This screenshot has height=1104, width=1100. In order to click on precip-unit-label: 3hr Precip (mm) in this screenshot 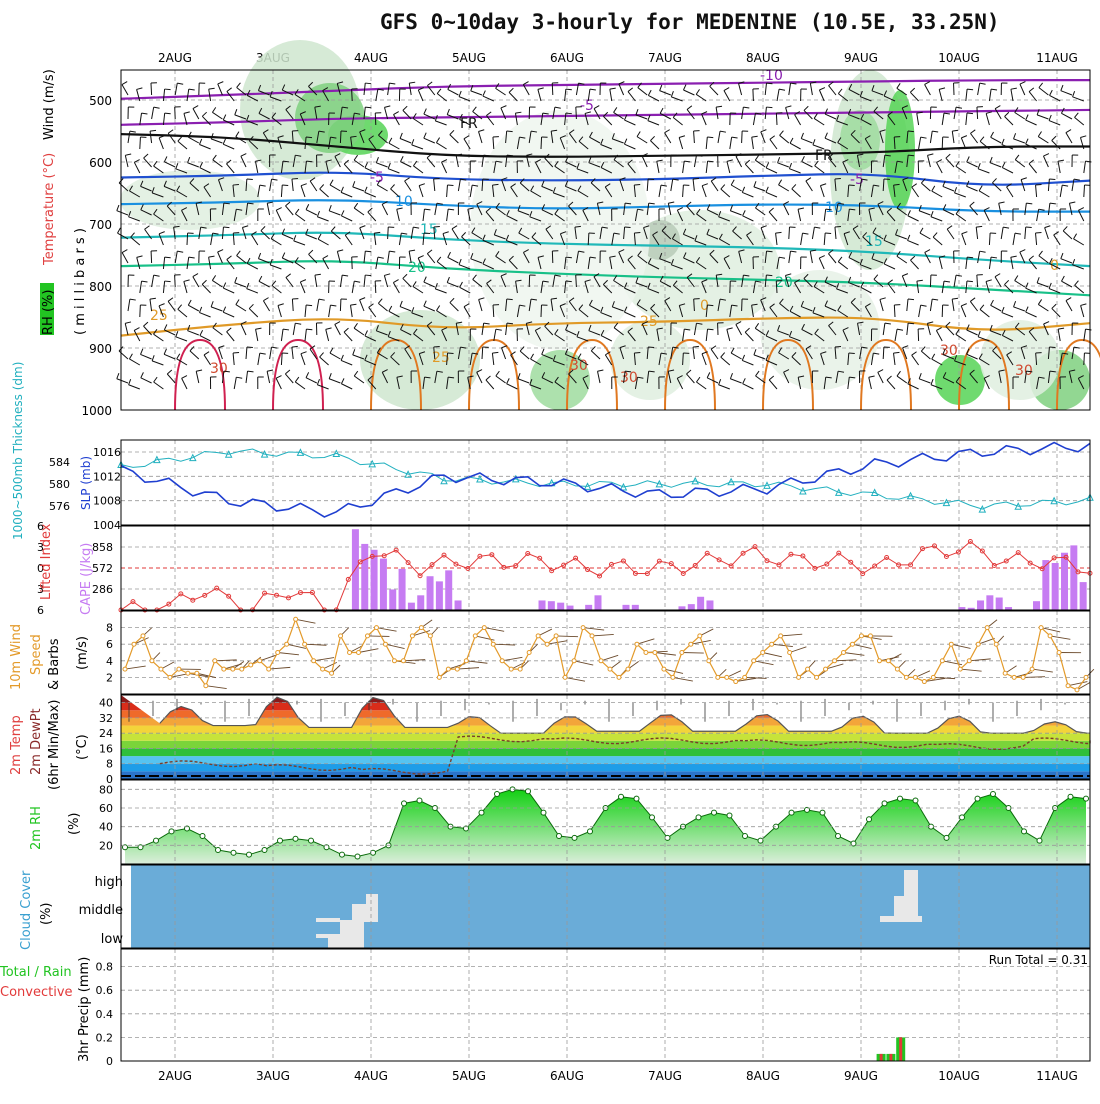, I will do `click(84, 1009)`.